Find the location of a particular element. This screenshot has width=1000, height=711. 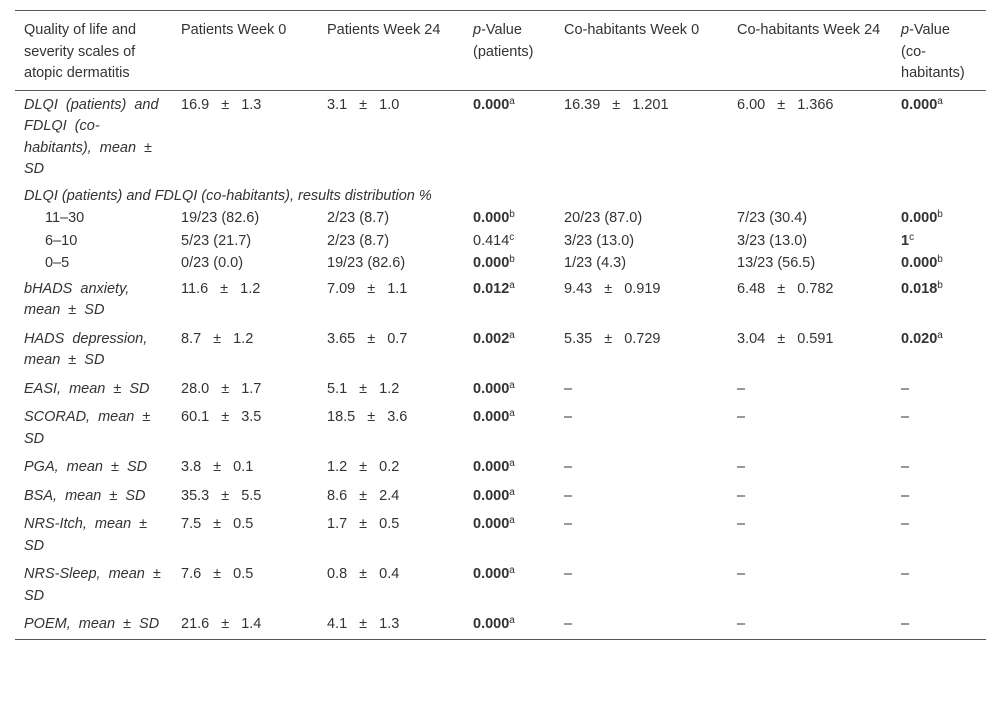

number: 0.8 is located at coordinates (337, 574).